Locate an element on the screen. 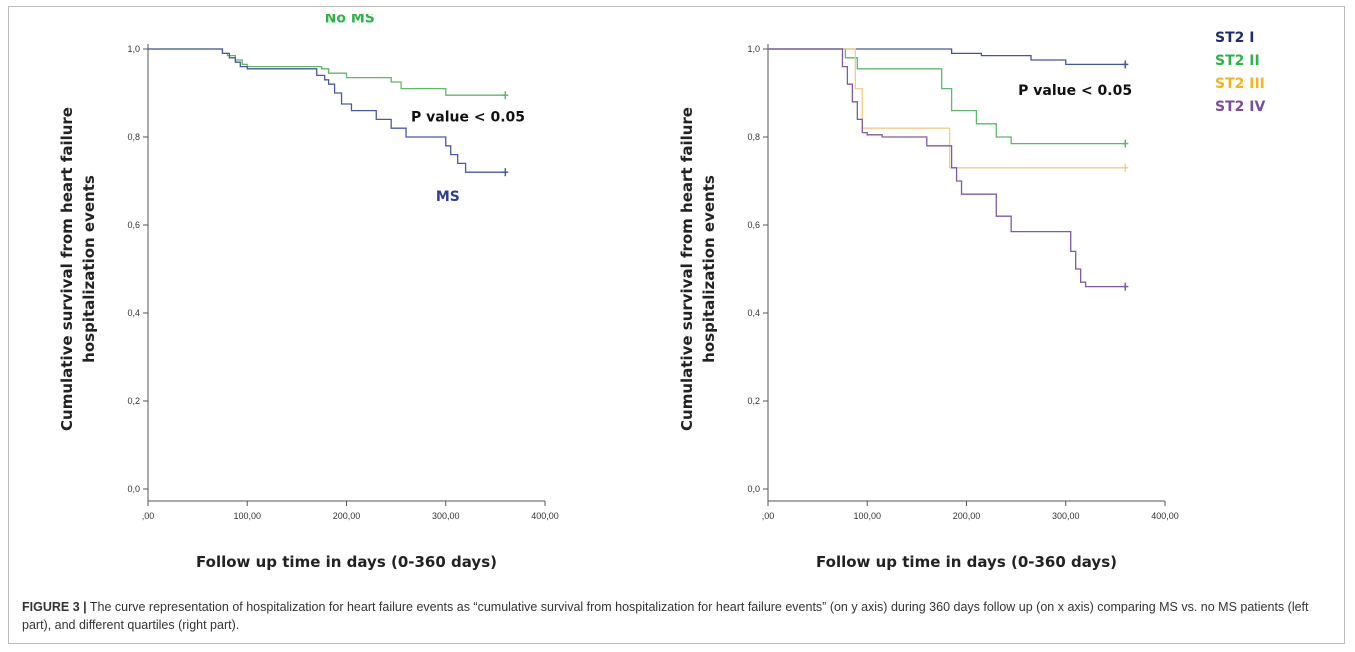  legend-item: ST2 I is located at coordinates (1234, 38).